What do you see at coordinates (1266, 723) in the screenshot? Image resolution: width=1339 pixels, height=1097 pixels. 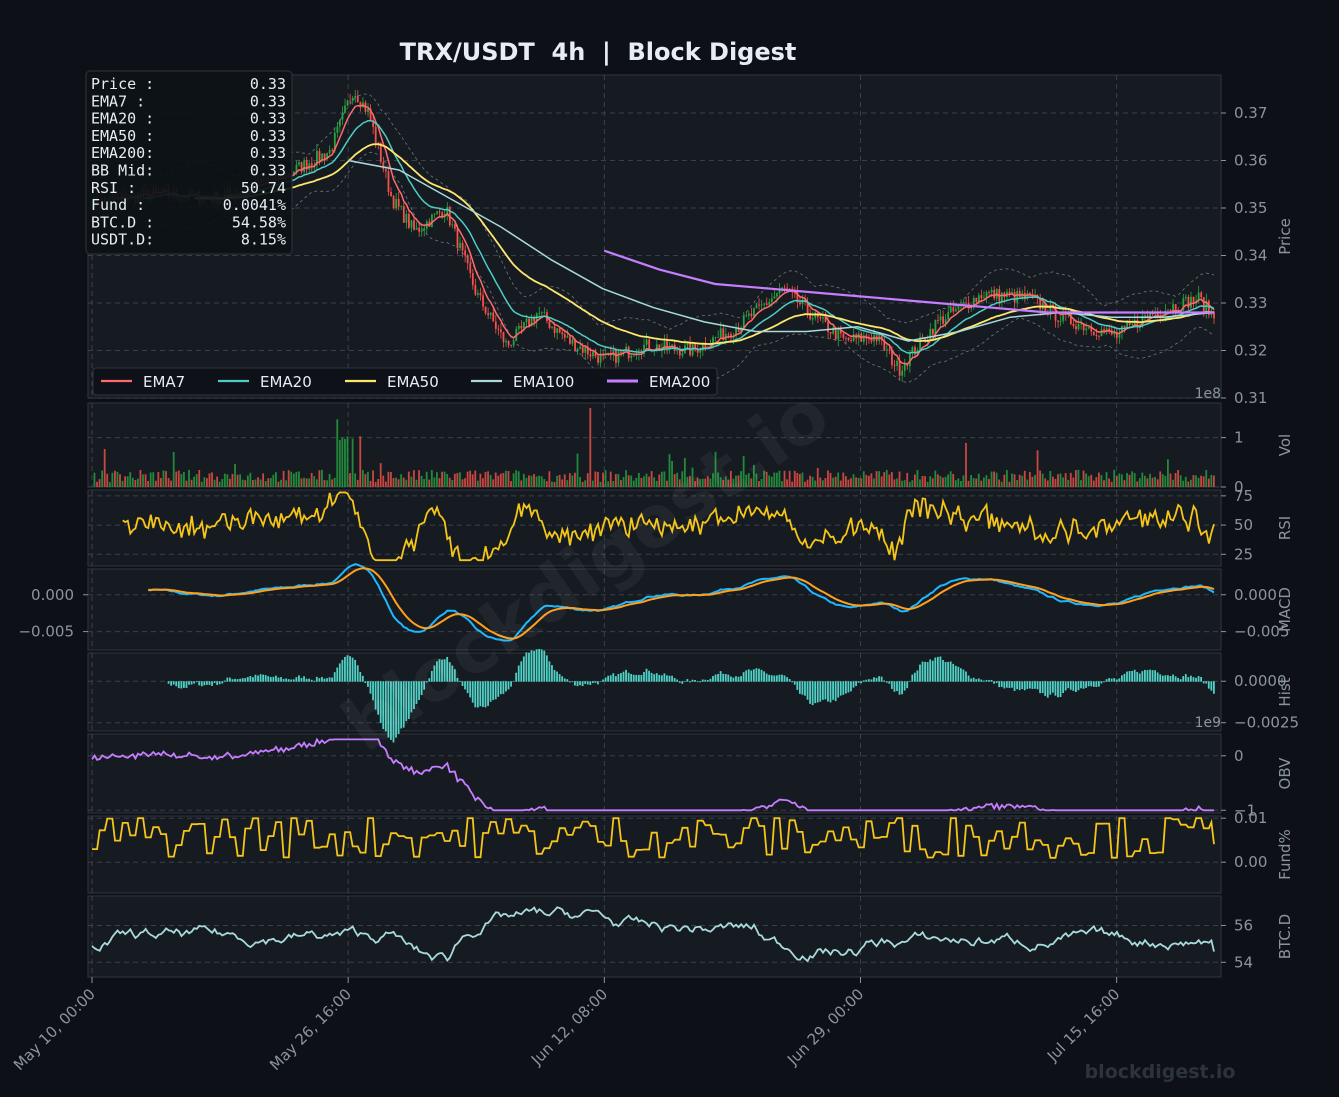 I see `y-tick-label-hist: −0.0025` at bounding box center [1266, 723].